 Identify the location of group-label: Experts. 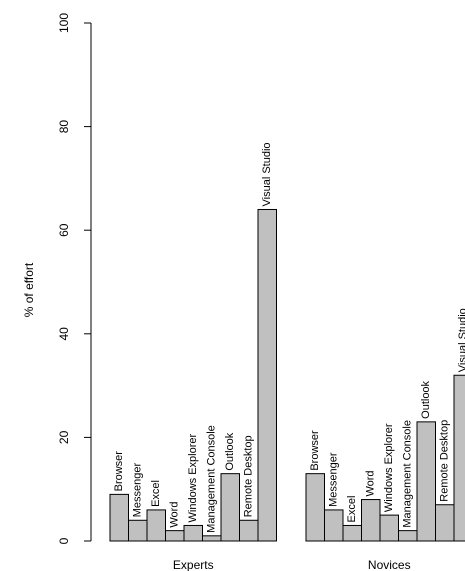
(193, 564).